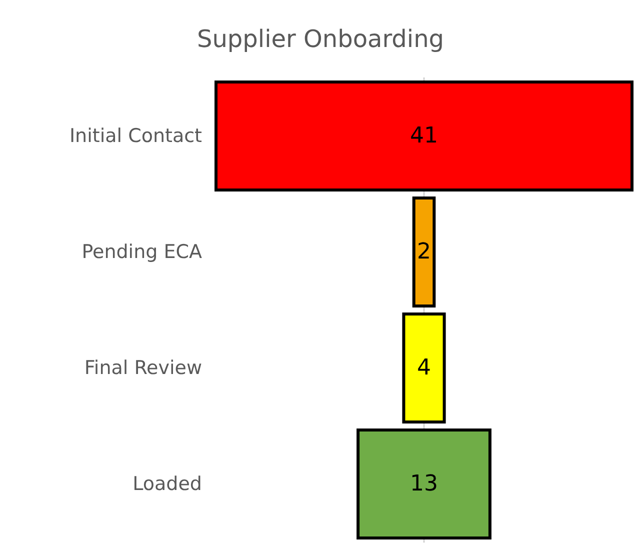 The width and height of the screenshot is (641, 559). What do you see at coordinates (135, 136) in the screenshot?
I see `category-label: Initial Contact` at bounding box center [135, 136].